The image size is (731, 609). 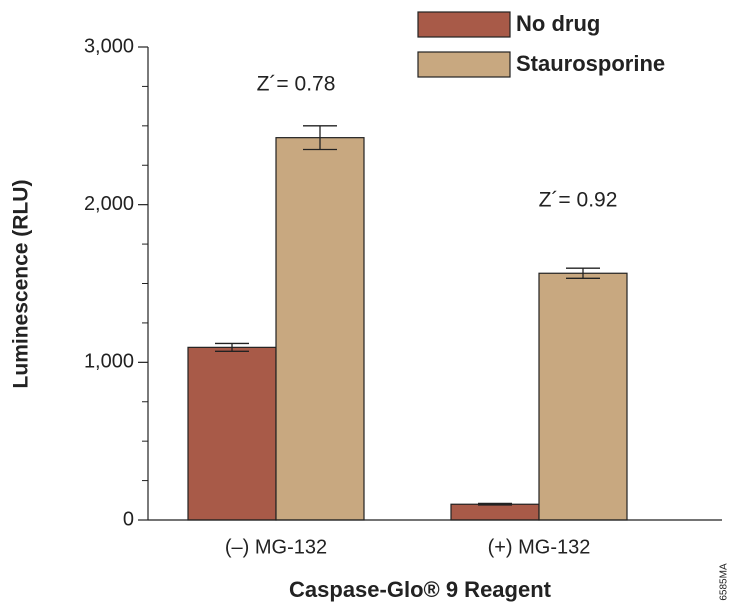 I want to click on legend-label: Staurosporine, so click(x=590, y=63).